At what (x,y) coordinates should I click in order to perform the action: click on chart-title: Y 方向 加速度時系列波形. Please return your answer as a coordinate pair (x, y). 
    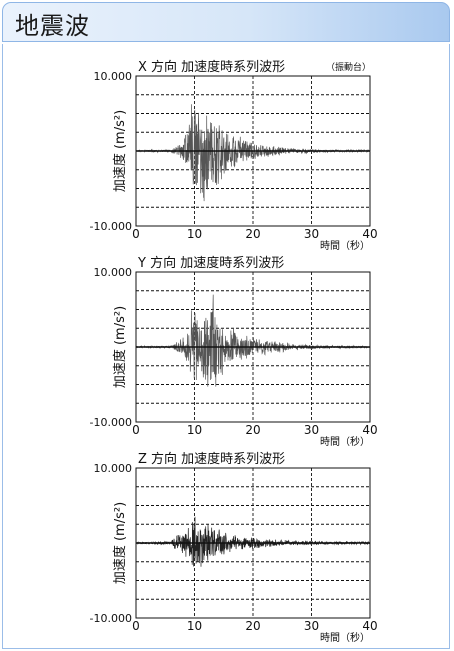
    Looking at the image, I should click on (210, 263).